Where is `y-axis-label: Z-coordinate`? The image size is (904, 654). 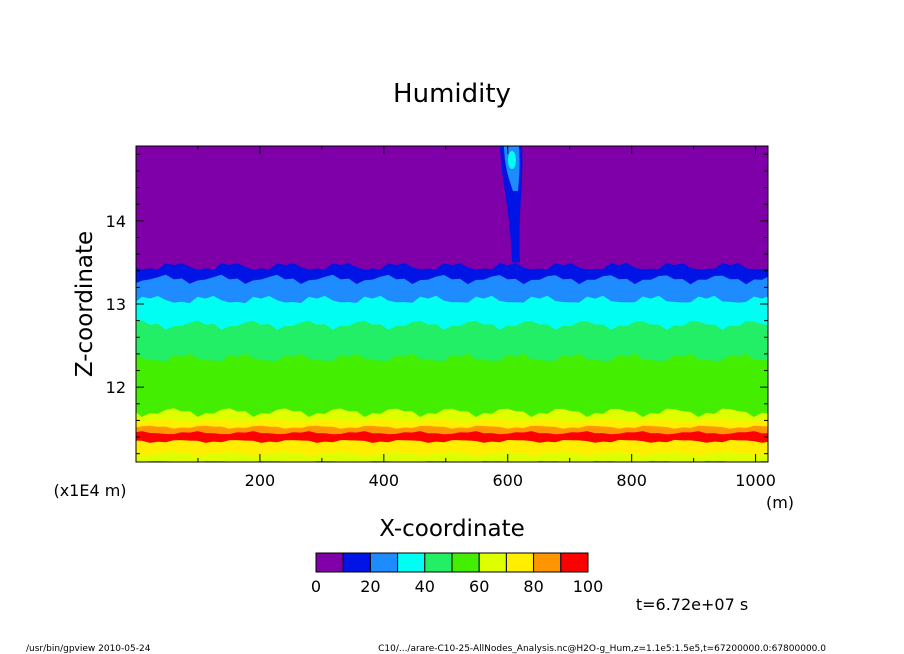 y-axis-label: Z-coordinate is located at coordinates (85, 304).